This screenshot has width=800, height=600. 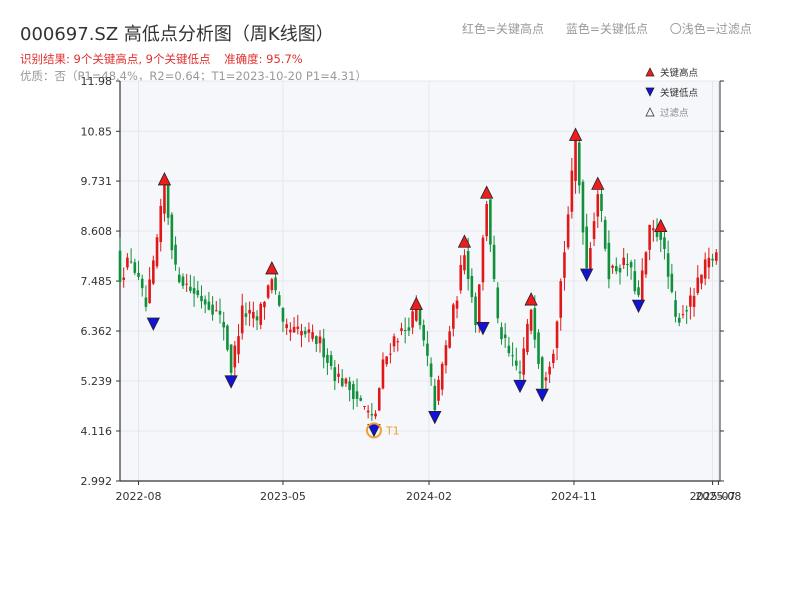 What do you see at coordinates (97, 381) in the screenshot?
I see `y-tick-label: 5.239` at bounding box center [97, 381].